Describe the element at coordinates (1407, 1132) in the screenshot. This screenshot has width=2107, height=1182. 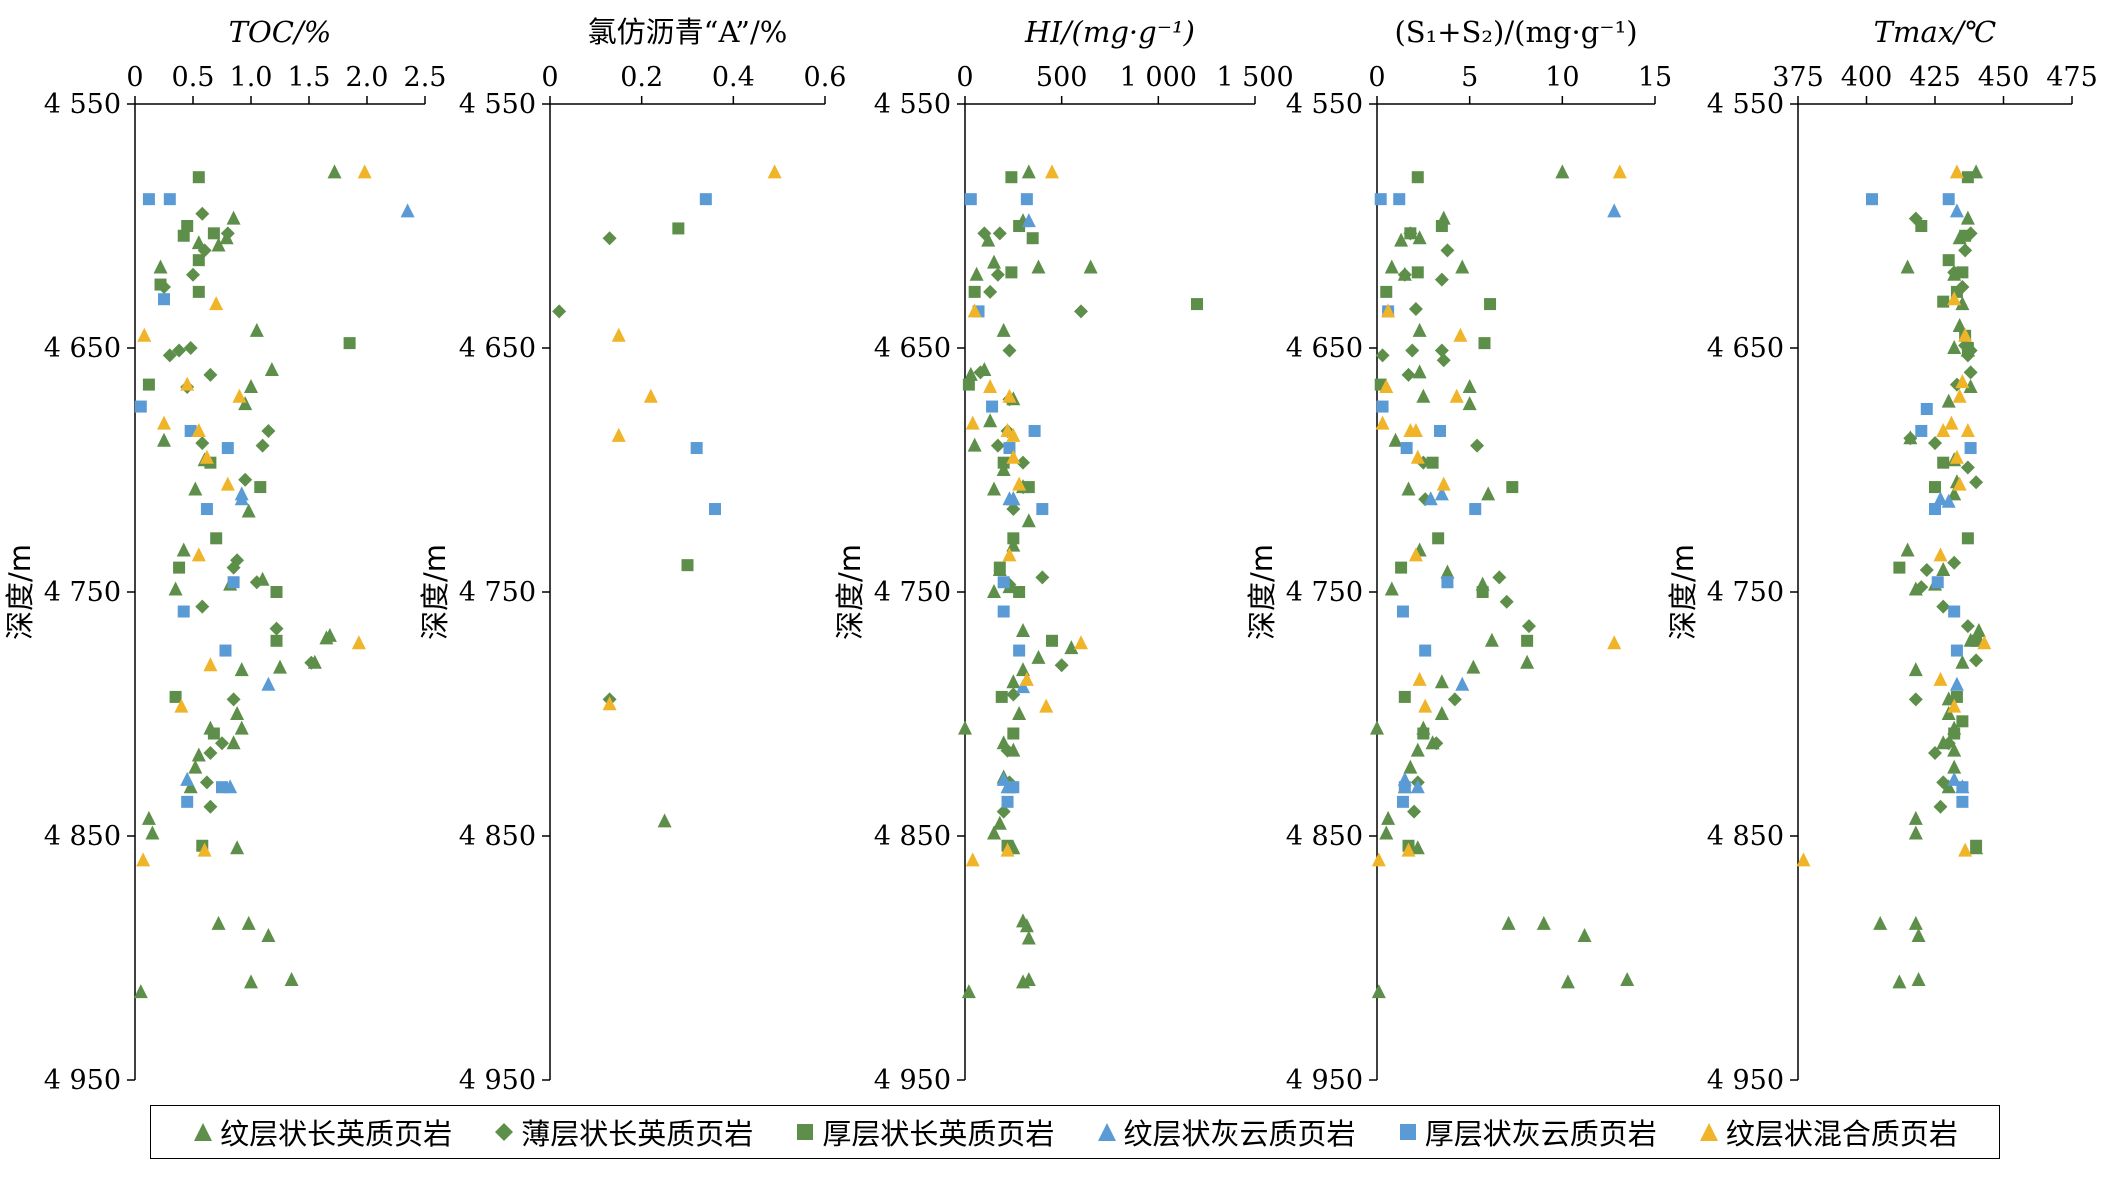
I see `square-icon` at that location.